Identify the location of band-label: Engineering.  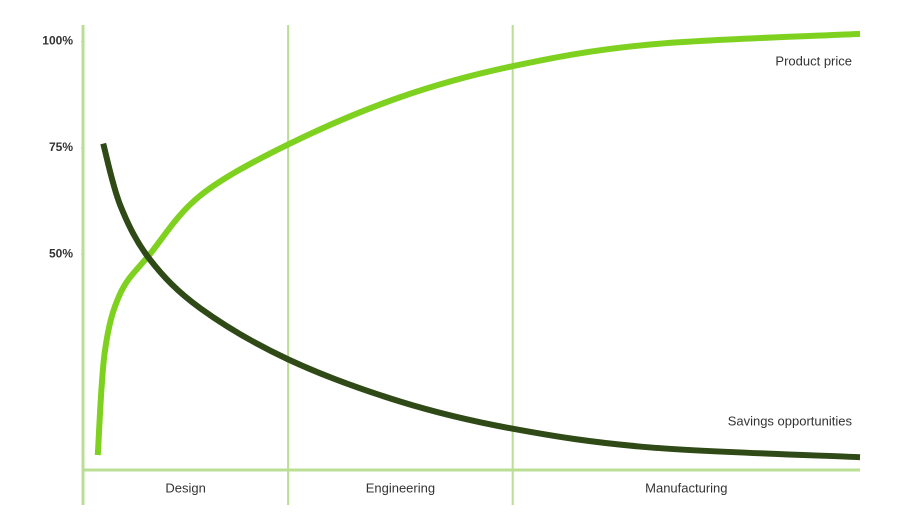
(400, 487).